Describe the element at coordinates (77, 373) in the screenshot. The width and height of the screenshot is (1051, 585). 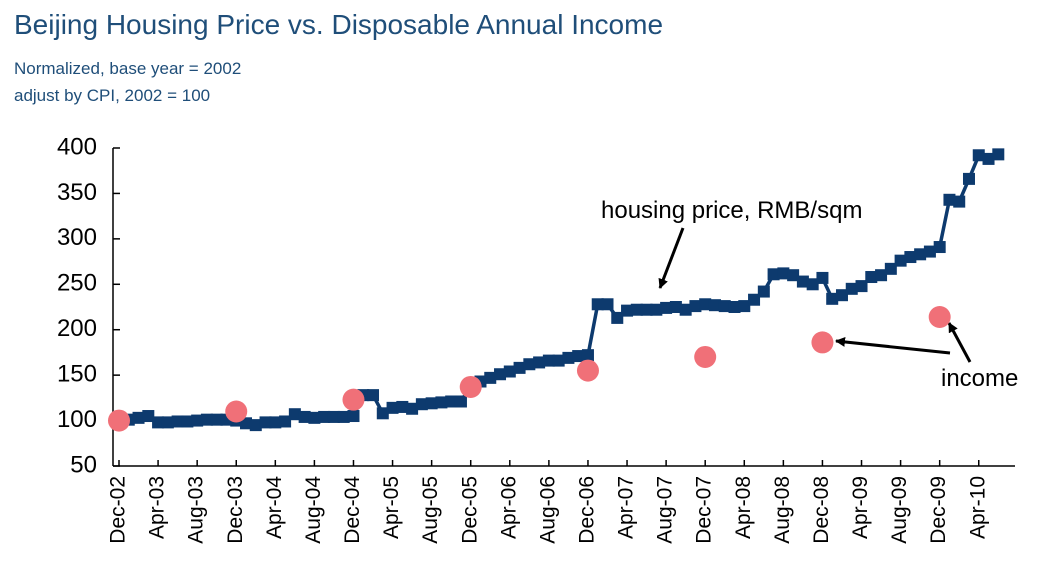
I see `y-tick-label: 150` at that location.